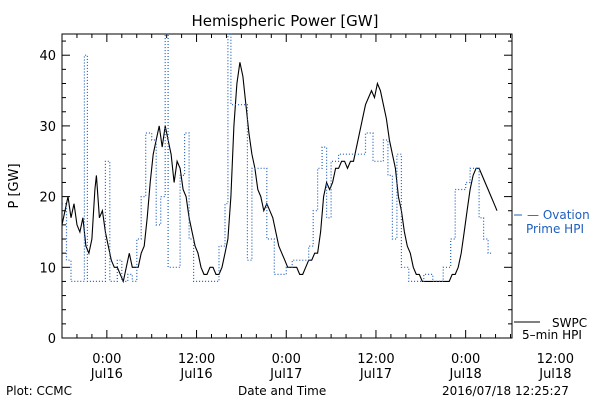  I want to click on legend-ovation-line2: Prime HPI, so click(555, 229).